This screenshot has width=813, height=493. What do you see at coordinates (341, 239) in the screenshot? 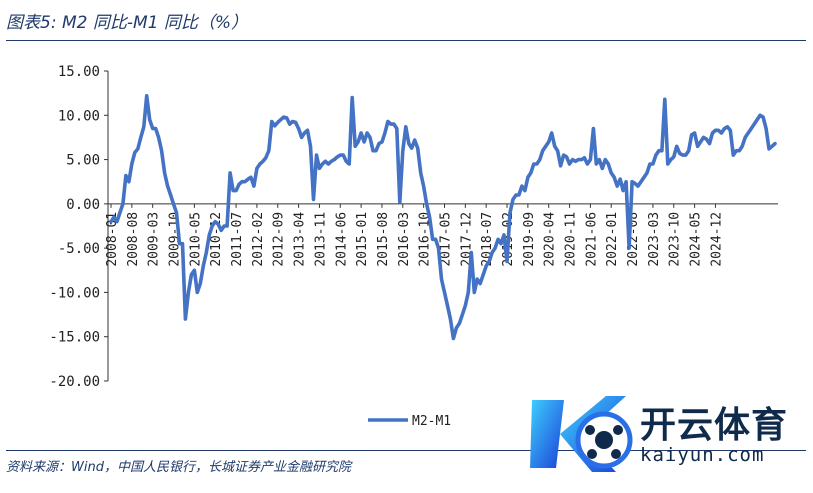
I see `x-tick-label: 2014-06` at bounding box center [341, 239].